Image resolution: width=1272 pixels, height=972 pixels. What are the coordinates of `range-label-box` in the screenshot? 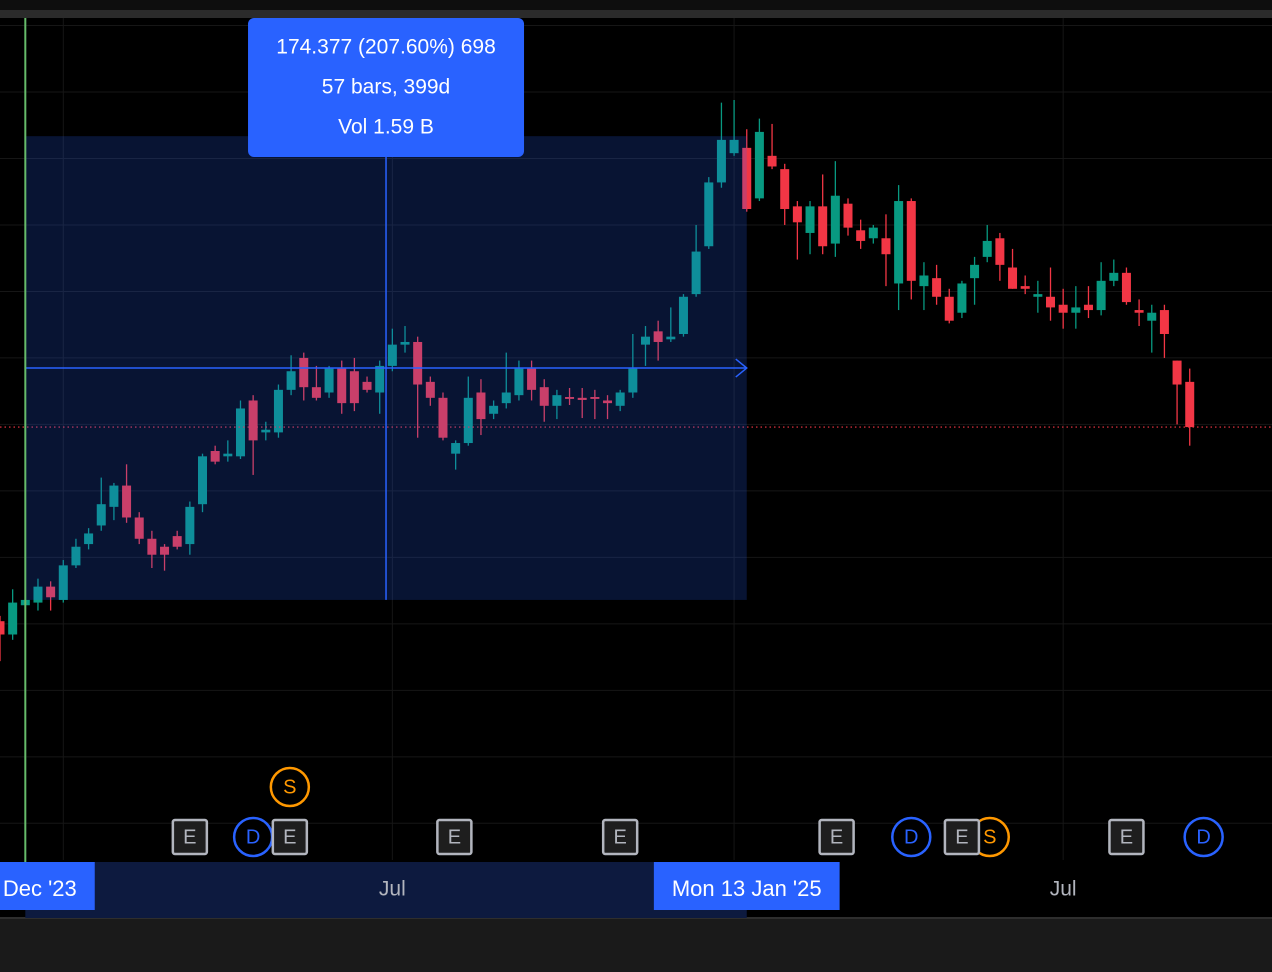 It's located at (47, 886).